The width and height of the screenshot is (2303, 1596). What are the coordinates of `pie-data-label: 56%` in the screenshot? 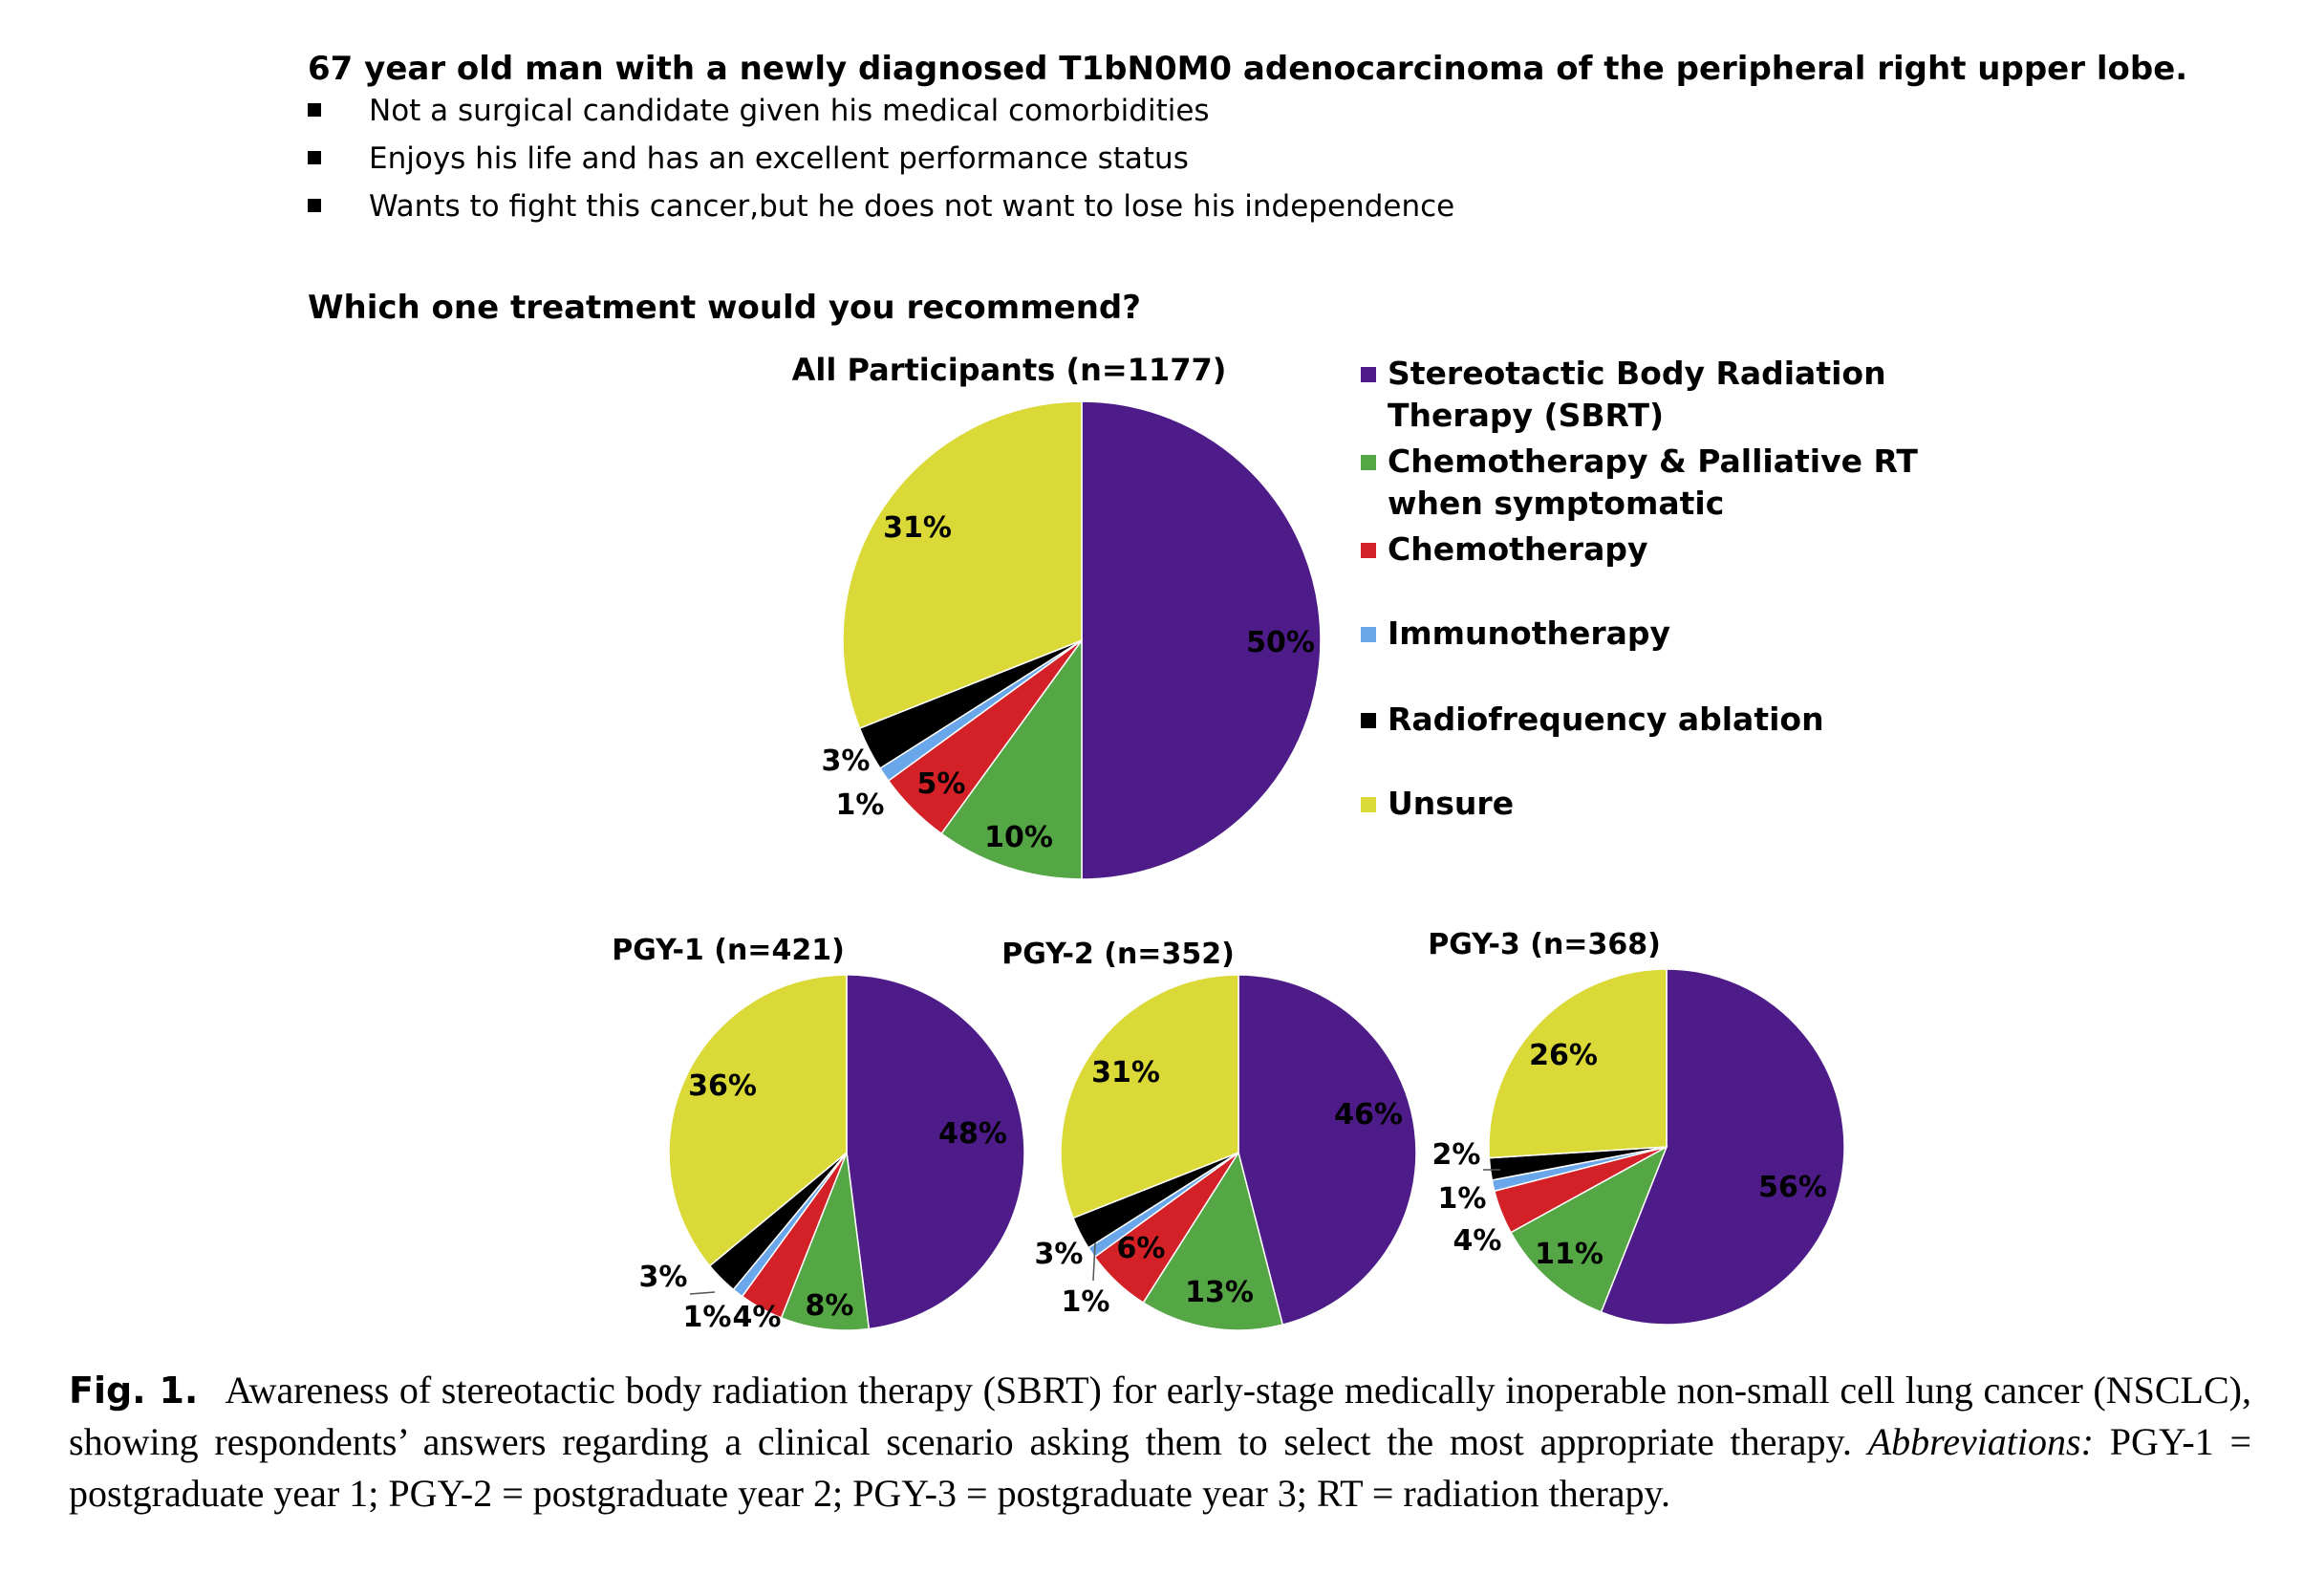 It's located at (1792, 1187).